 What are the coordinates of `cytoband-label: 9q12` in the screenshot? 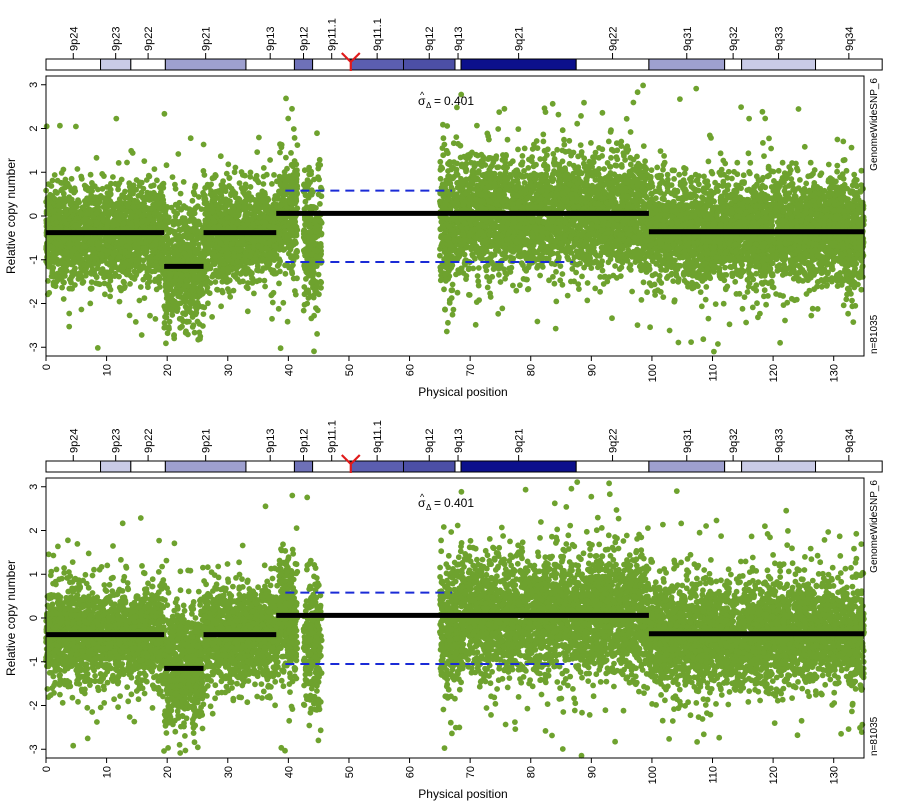 It's located at (430, 39).